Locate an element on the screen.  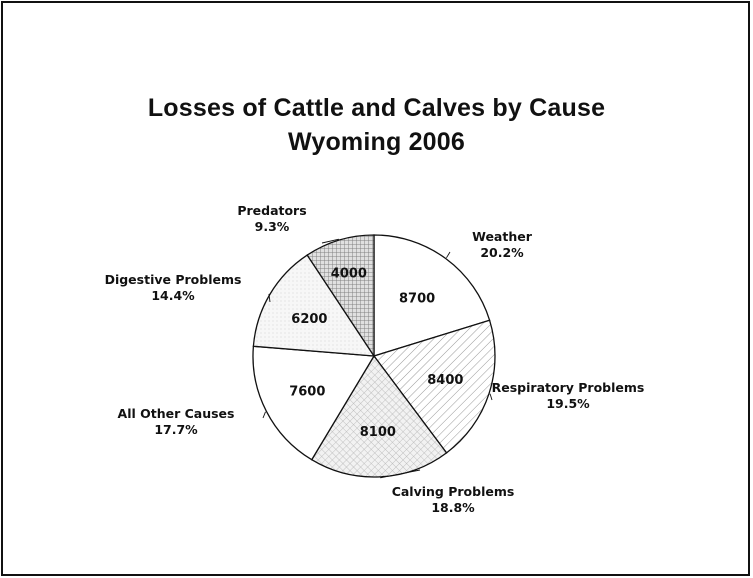
pie-slice-digestive-problems is located at coordinates (314, 305).